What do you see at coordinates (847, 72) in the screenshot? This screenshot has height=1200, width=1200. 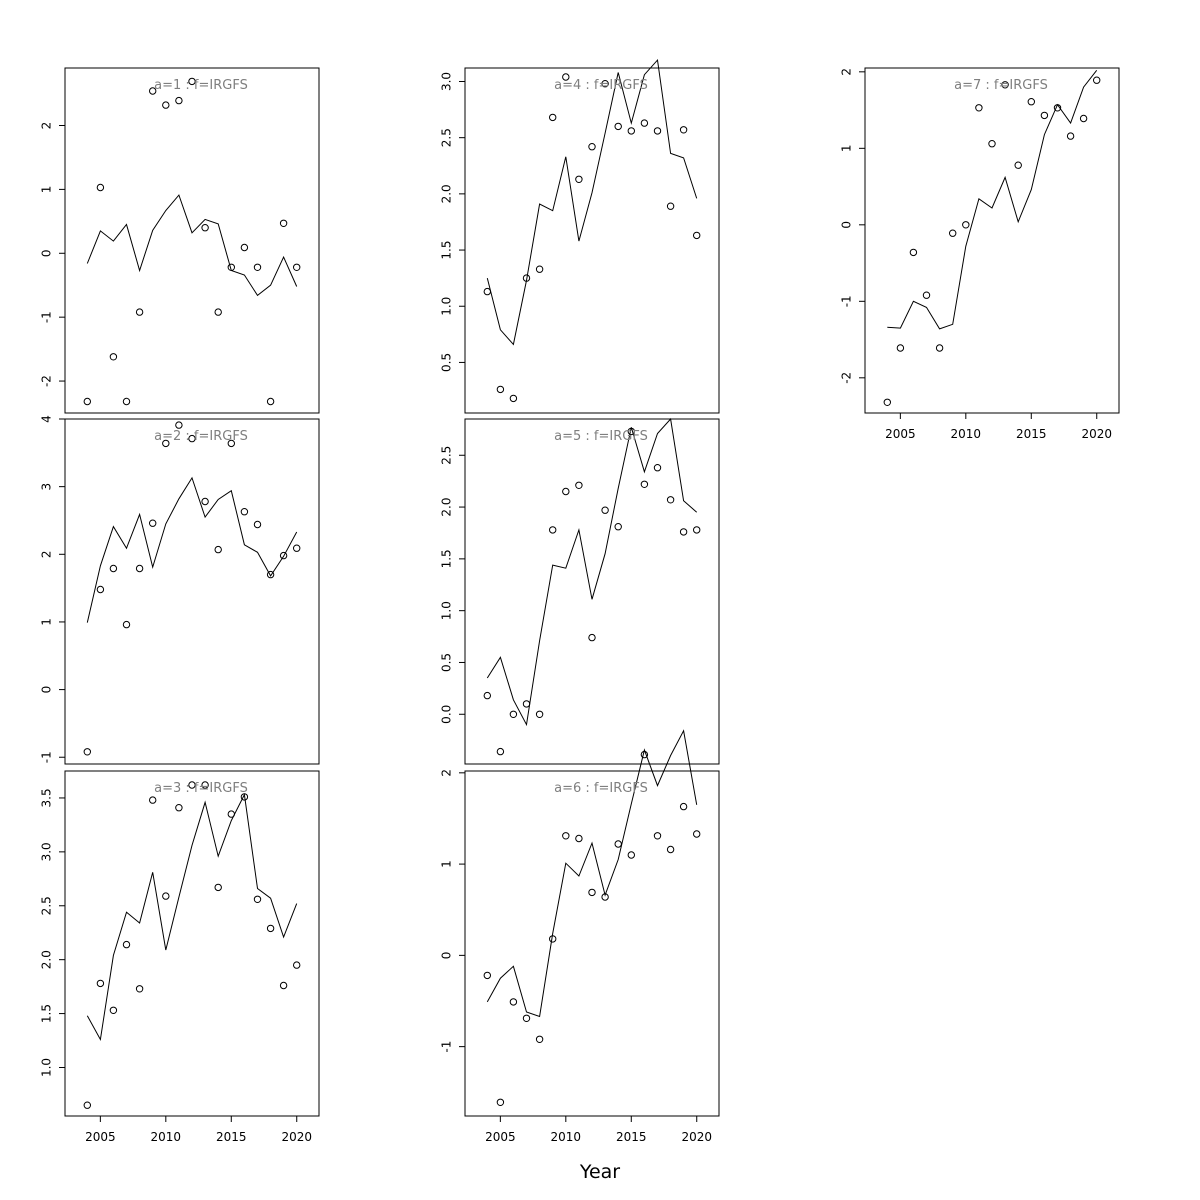 I see `y-tick-label: 2` at bounding box center [847, 72].